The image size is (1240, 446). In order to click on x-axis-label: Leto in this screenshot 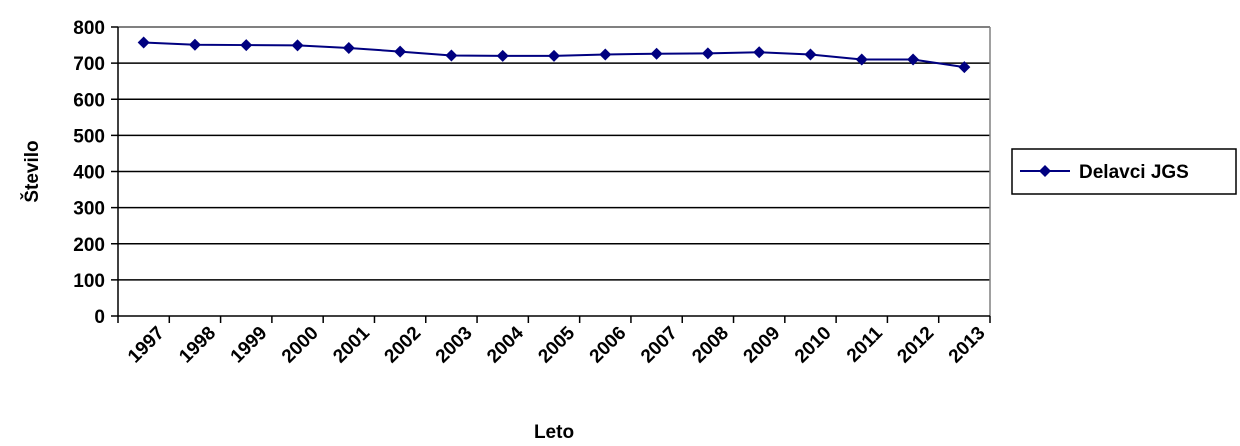, I will do `click(554, 431)`.